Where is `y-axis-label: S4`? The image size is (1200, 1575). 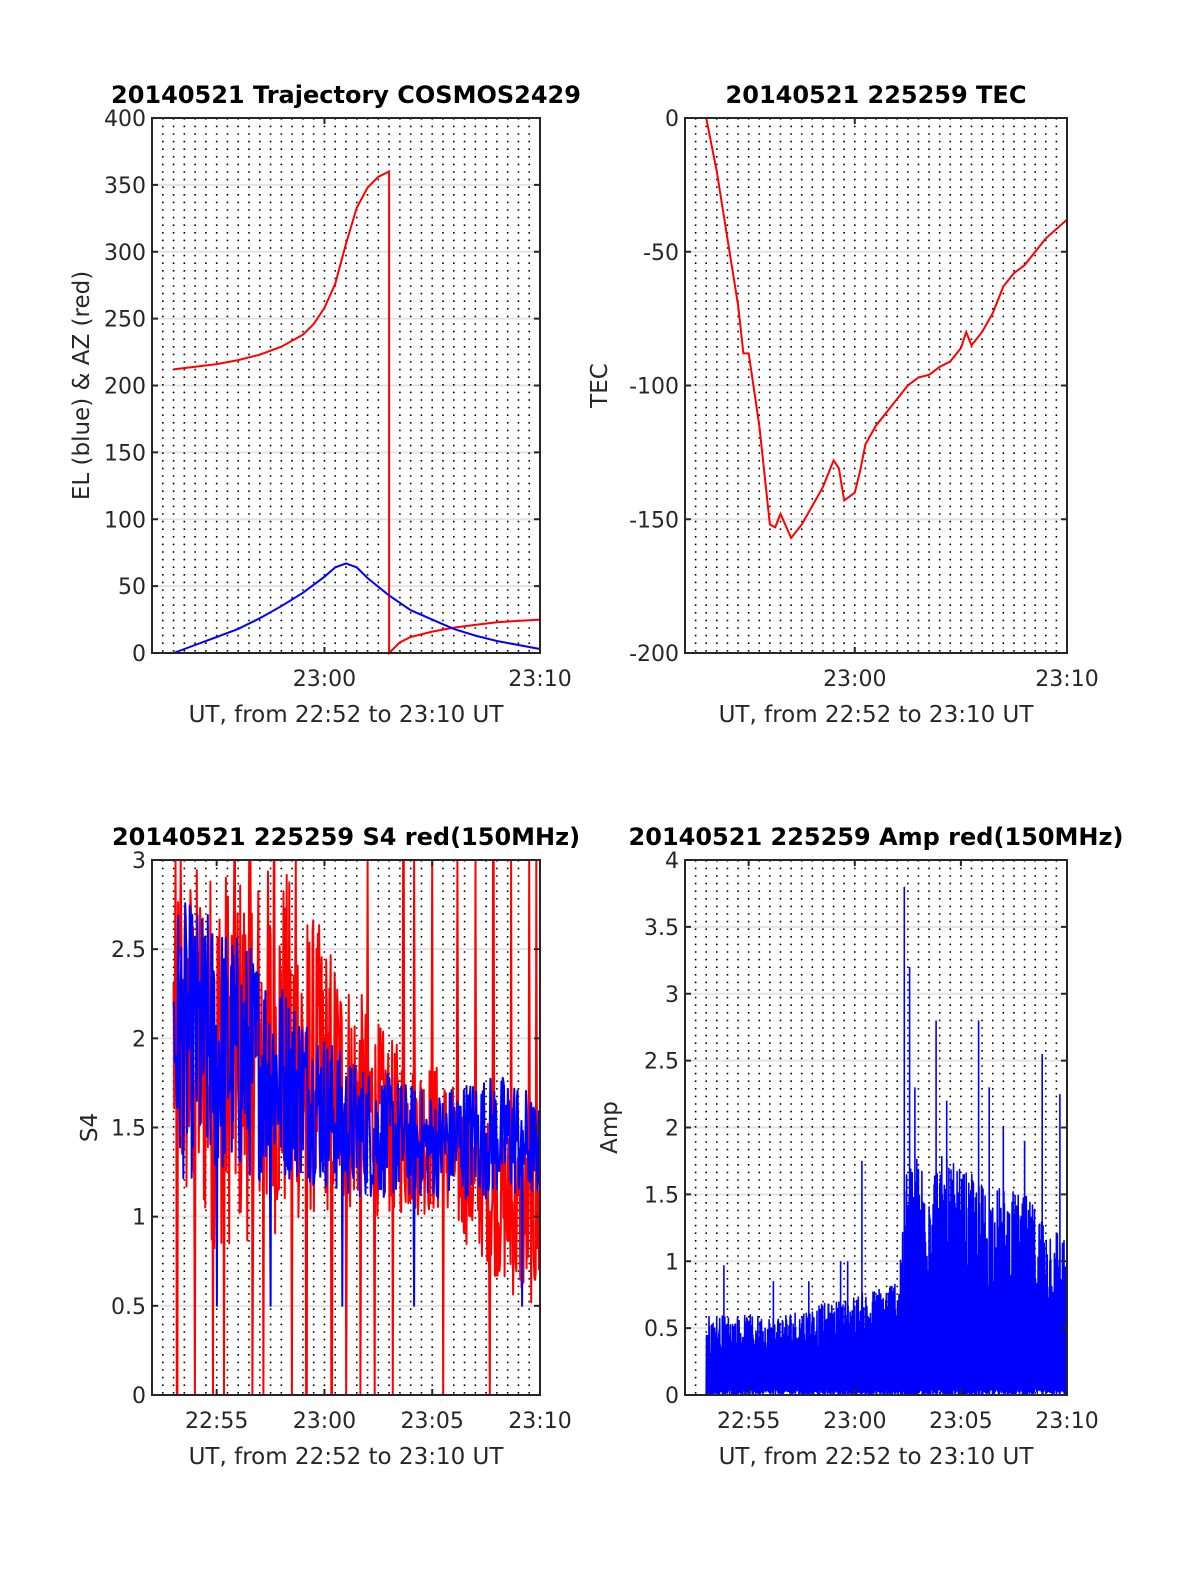
y-axis-label: S4 is located at coordinates (90, 1127).